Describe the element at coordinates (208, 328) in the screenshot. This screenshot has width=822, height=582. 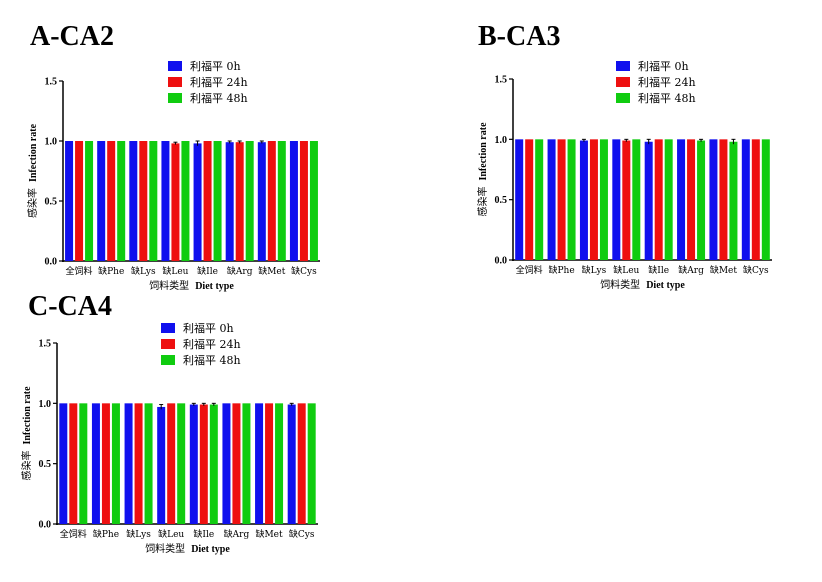
I see `legend-label: 利福平 0h` at that location.